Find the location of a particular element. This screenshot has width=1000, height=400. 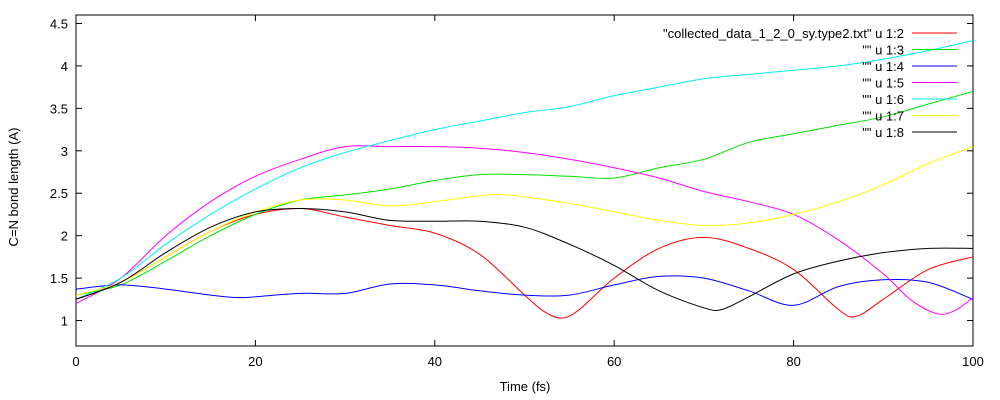

y-tick-label: 4 is located at coordinates (64, 66).